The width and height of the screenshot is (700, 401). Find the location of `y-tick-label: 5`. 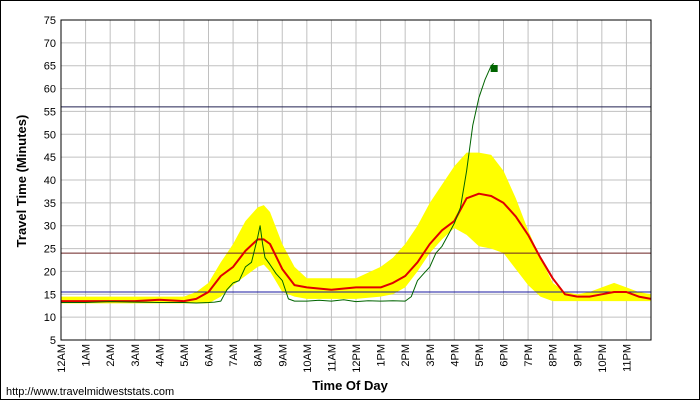

y-tick-label: 5 is located at coordinates (53, 341).